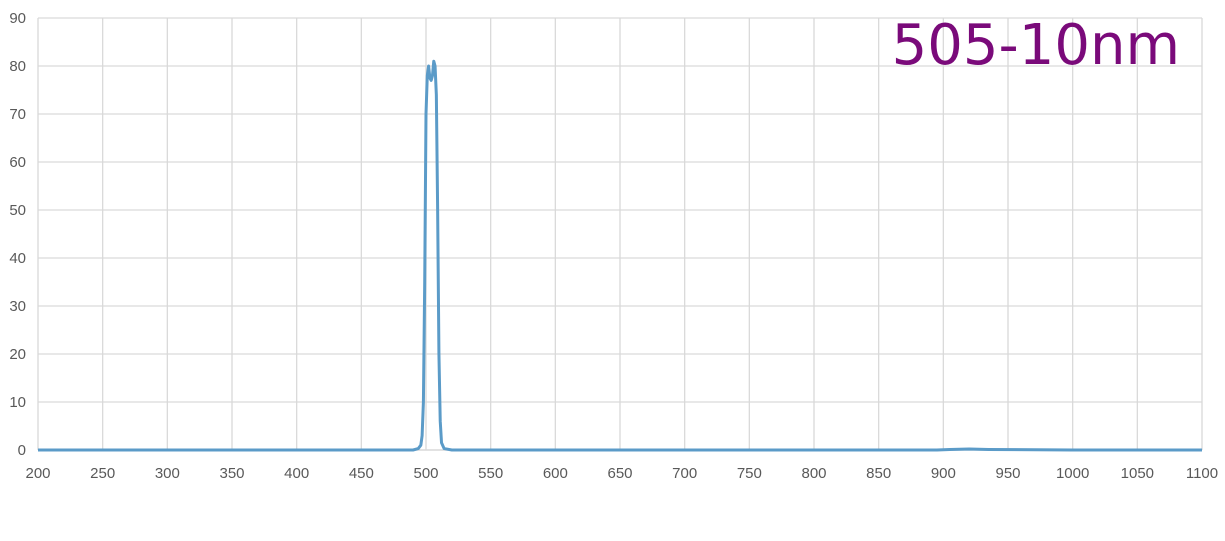  Describe the element at coordinates (1072, 473) in the screenshot. I see `x-tick-label: 1000` at that location.